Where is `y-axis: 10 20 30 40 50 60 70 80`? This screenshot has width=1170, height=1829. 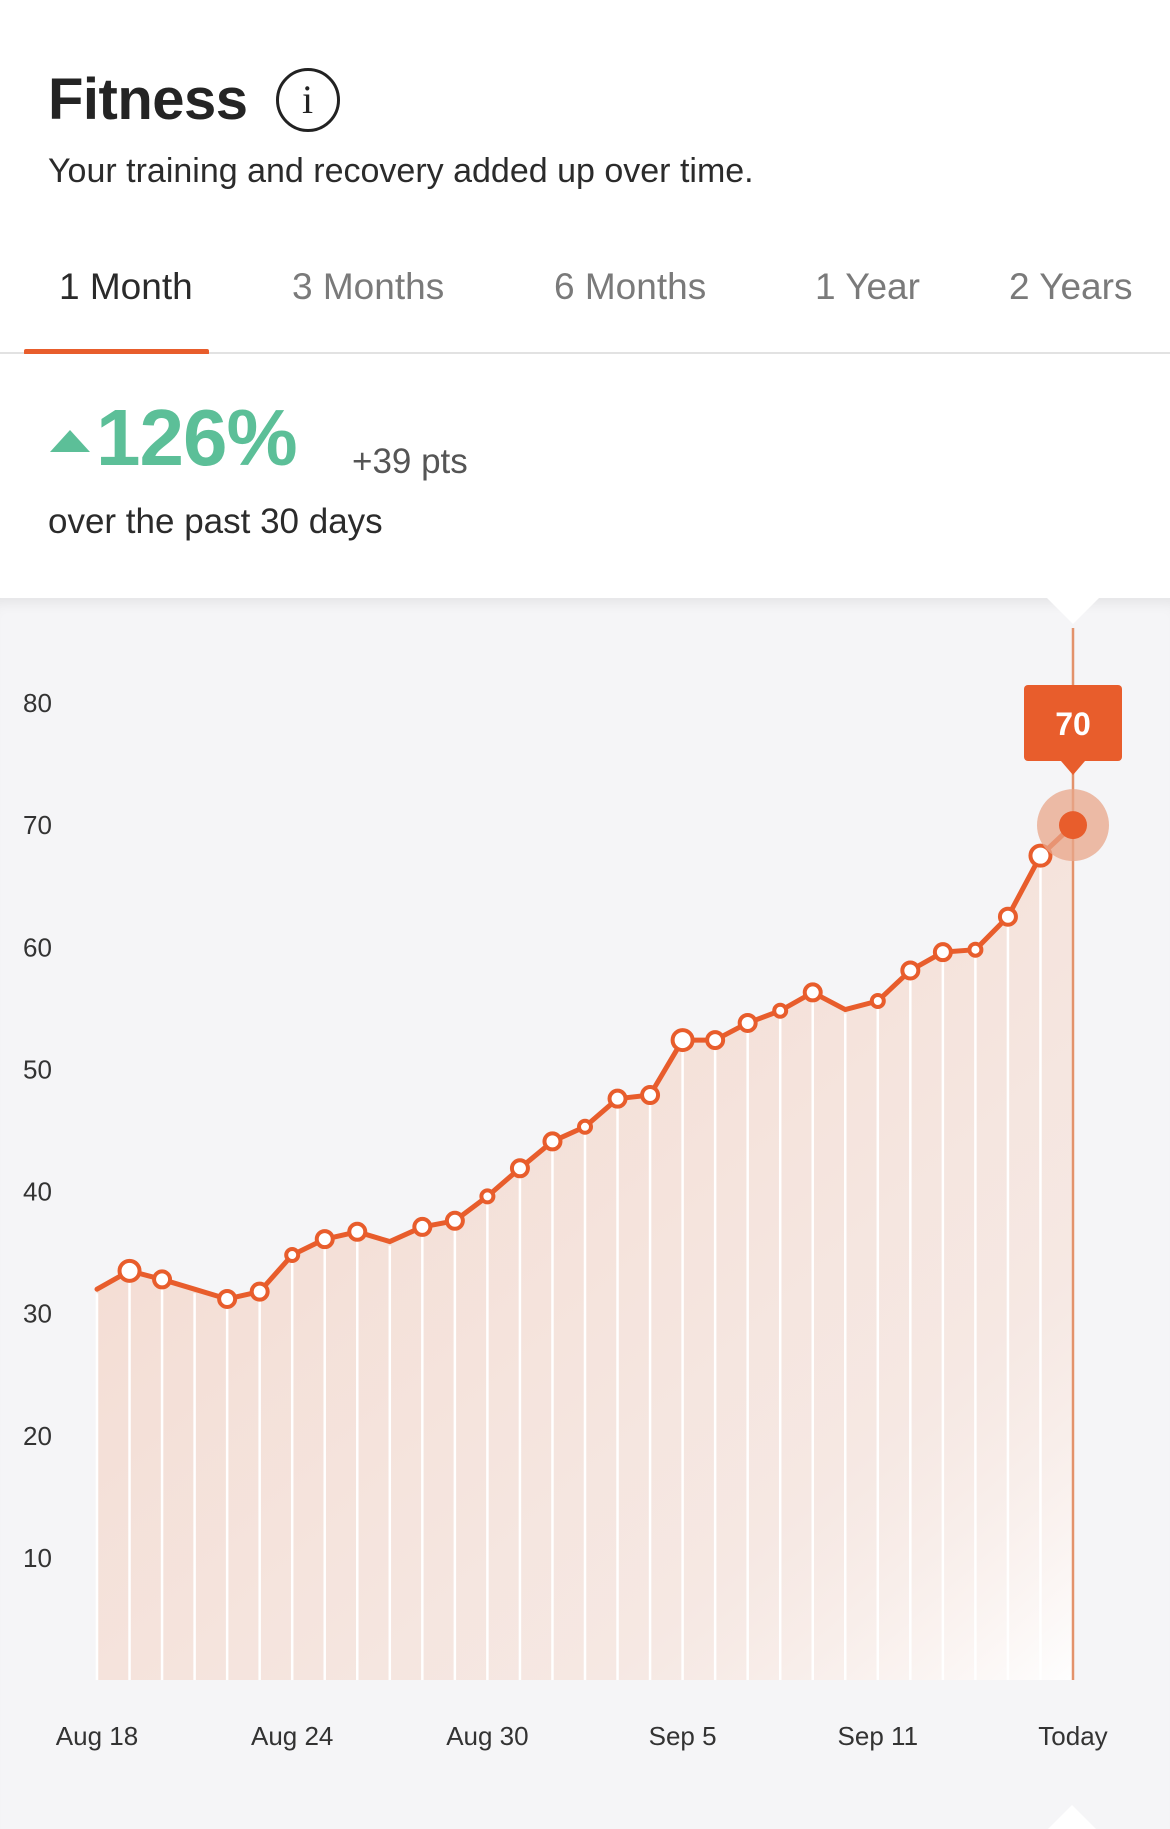
y-axis: 10 20 30 40 50 60 70 80 is located at coordinates (37, 1130).